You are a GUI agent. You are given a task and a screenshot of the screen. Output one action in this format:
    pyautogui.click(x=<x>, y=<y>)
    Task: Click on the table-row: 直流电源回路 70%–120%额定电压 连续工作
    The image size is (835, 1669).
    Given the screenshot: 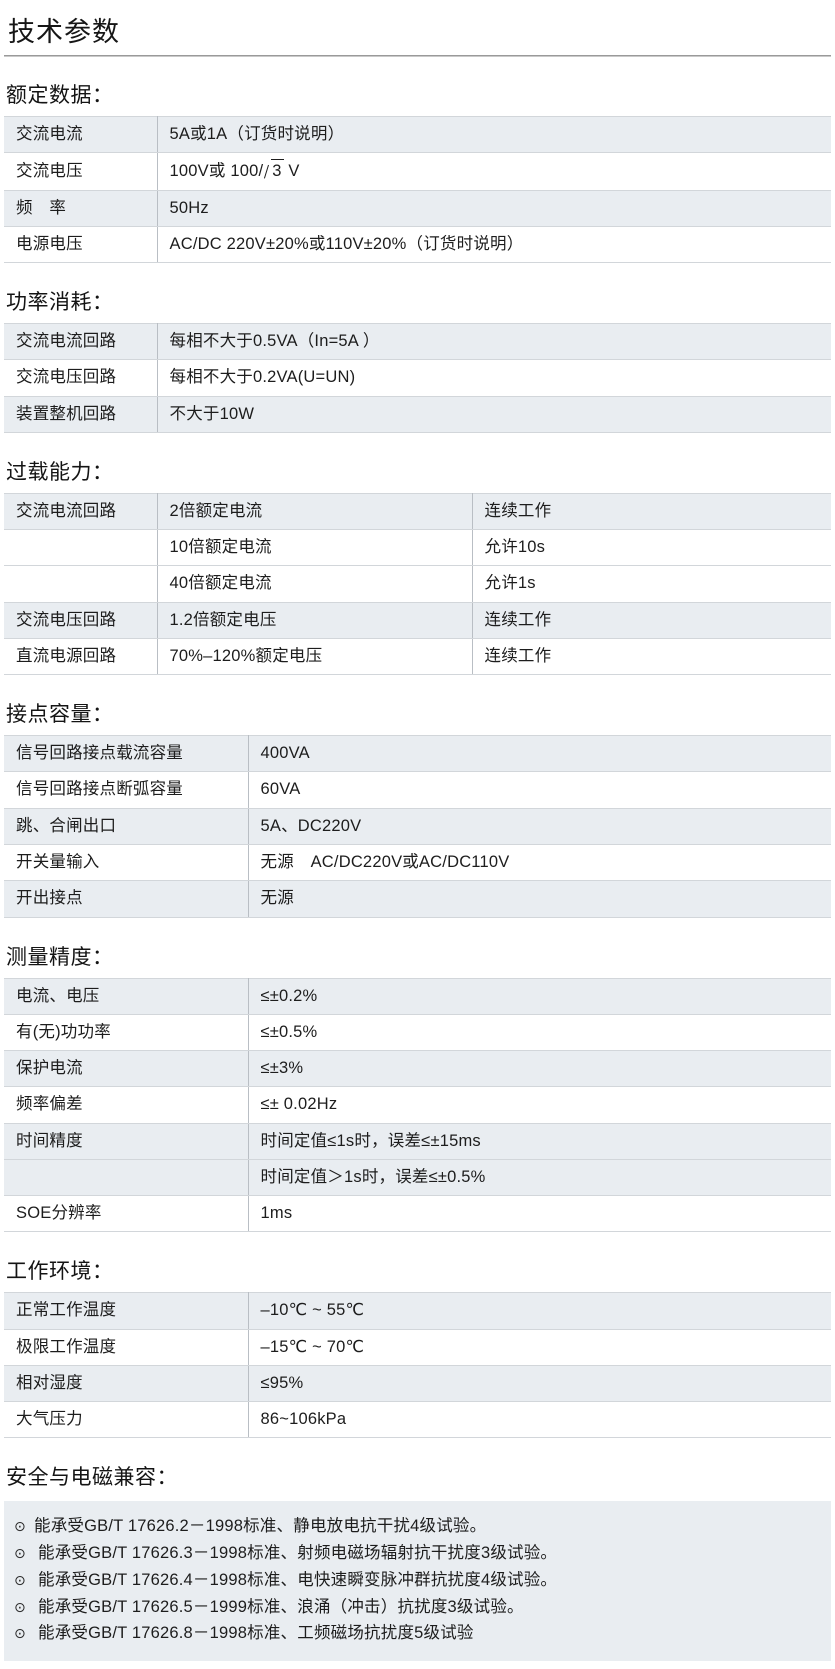 What is the action you would take?
    pyautogui.click(x=417, y=656)
    